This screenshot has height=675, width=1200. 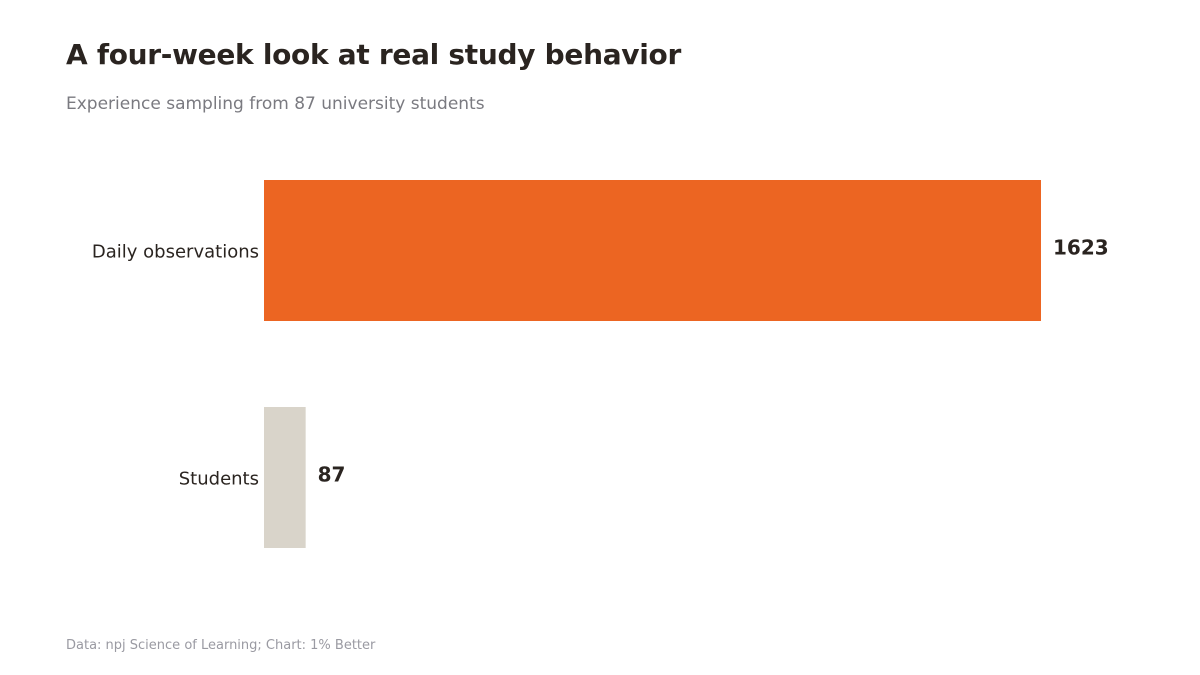 I want to click on value-label-daily-observations: 1623, so click(x=1081, y=248).